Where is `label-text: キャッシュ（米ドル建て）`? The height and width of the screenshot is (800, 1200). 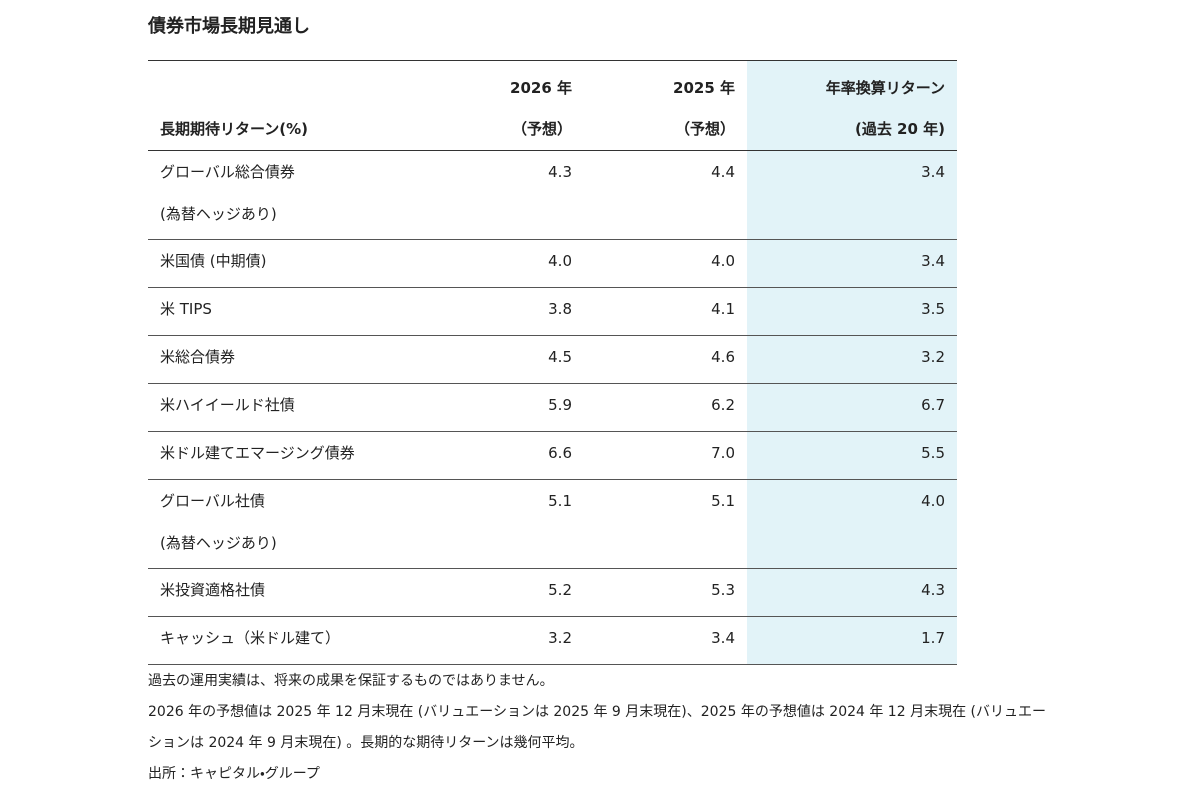
label-text: キャッシュ（米ドル建て） is located at coordinates (250, 638).